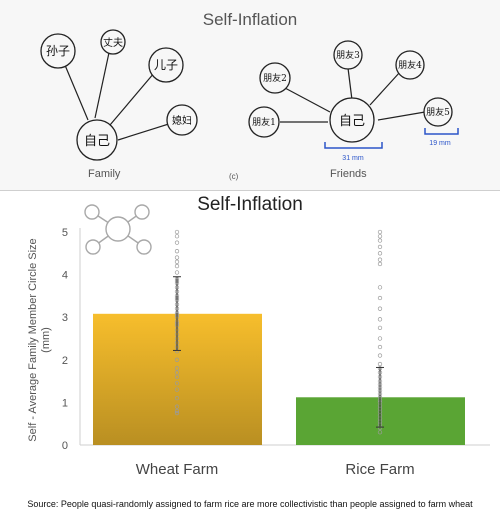  What do you see at coordinates (353, 145) in the screenshot?
I see `measure-bracket-self` at bounding box center [353, 145].